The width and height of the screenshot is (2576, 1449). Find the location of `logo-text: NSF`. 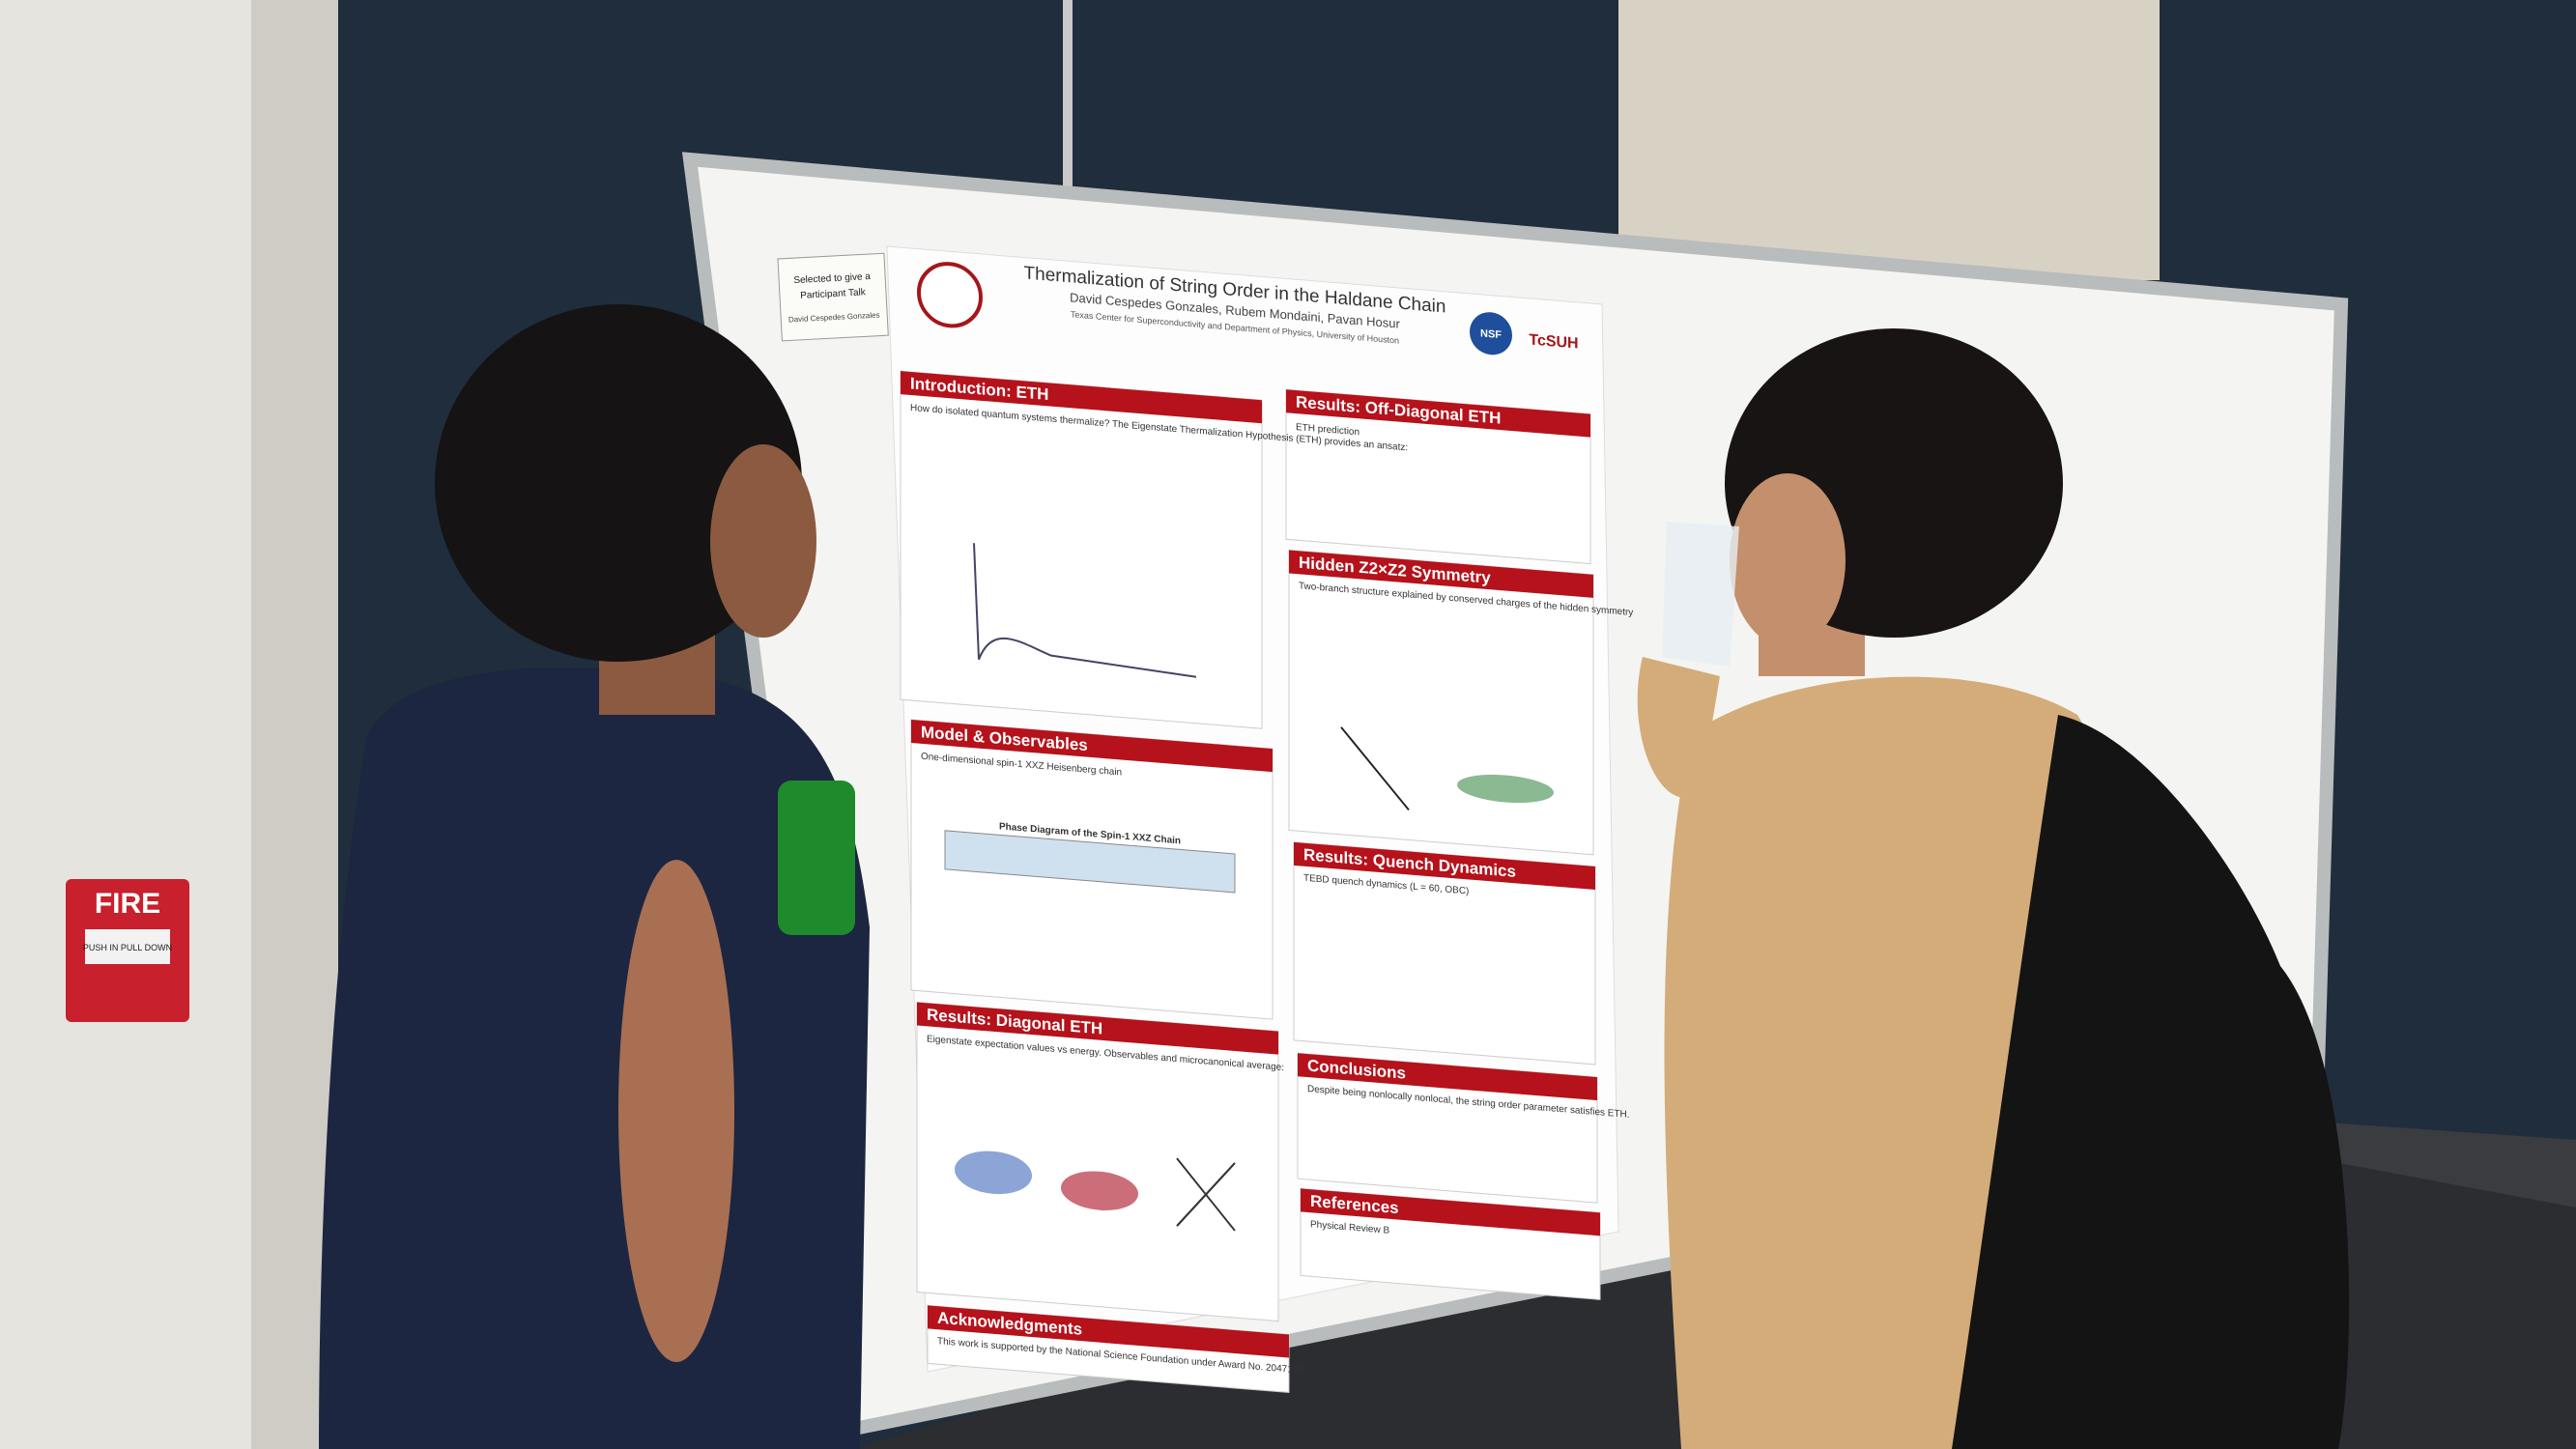

logo-text: NSF is located at coordinates (1491, 334).